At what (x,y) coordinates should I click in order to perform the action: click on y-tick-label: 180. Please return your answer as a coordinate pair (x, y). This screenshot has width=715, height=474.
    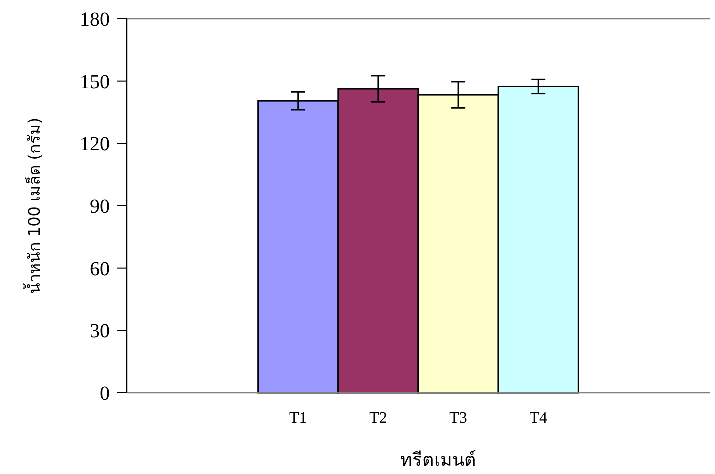
    Looking at the image, I should click on (95, 20).